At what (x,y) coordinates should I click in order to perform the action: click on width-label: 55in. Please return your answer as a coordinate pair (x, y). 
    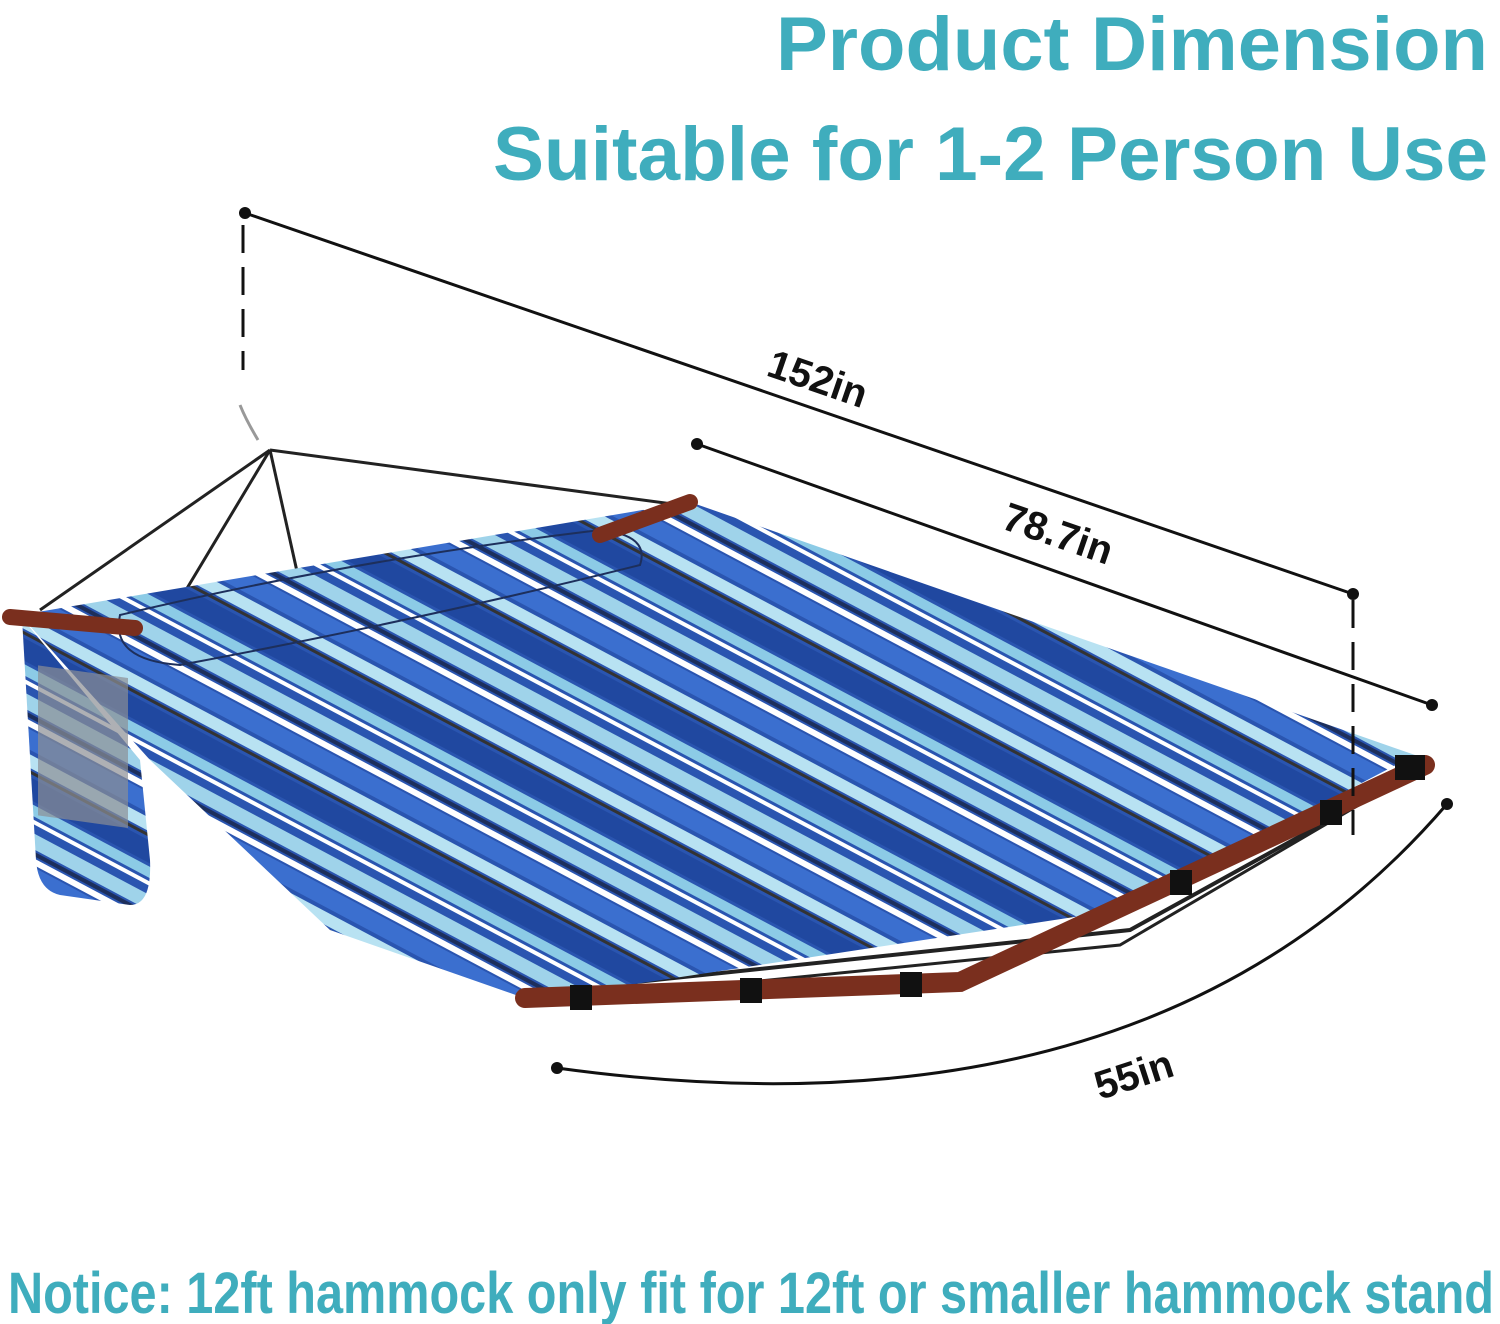
    Looking at the image, I should click on (1134, 1075).